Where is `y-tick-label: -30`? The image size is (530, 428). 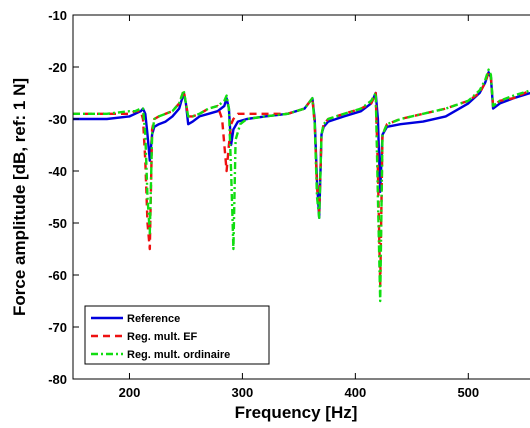 y-tick-label: -30 is located at coordinates (57, 119).